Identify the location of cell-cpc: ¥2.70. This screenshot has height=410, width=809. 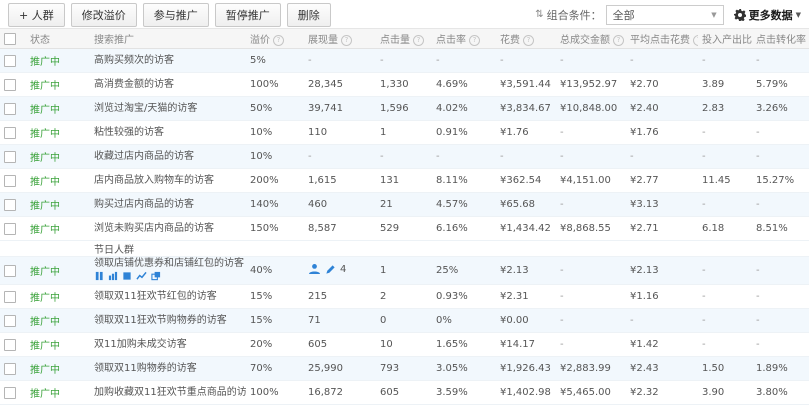
(662, 84).